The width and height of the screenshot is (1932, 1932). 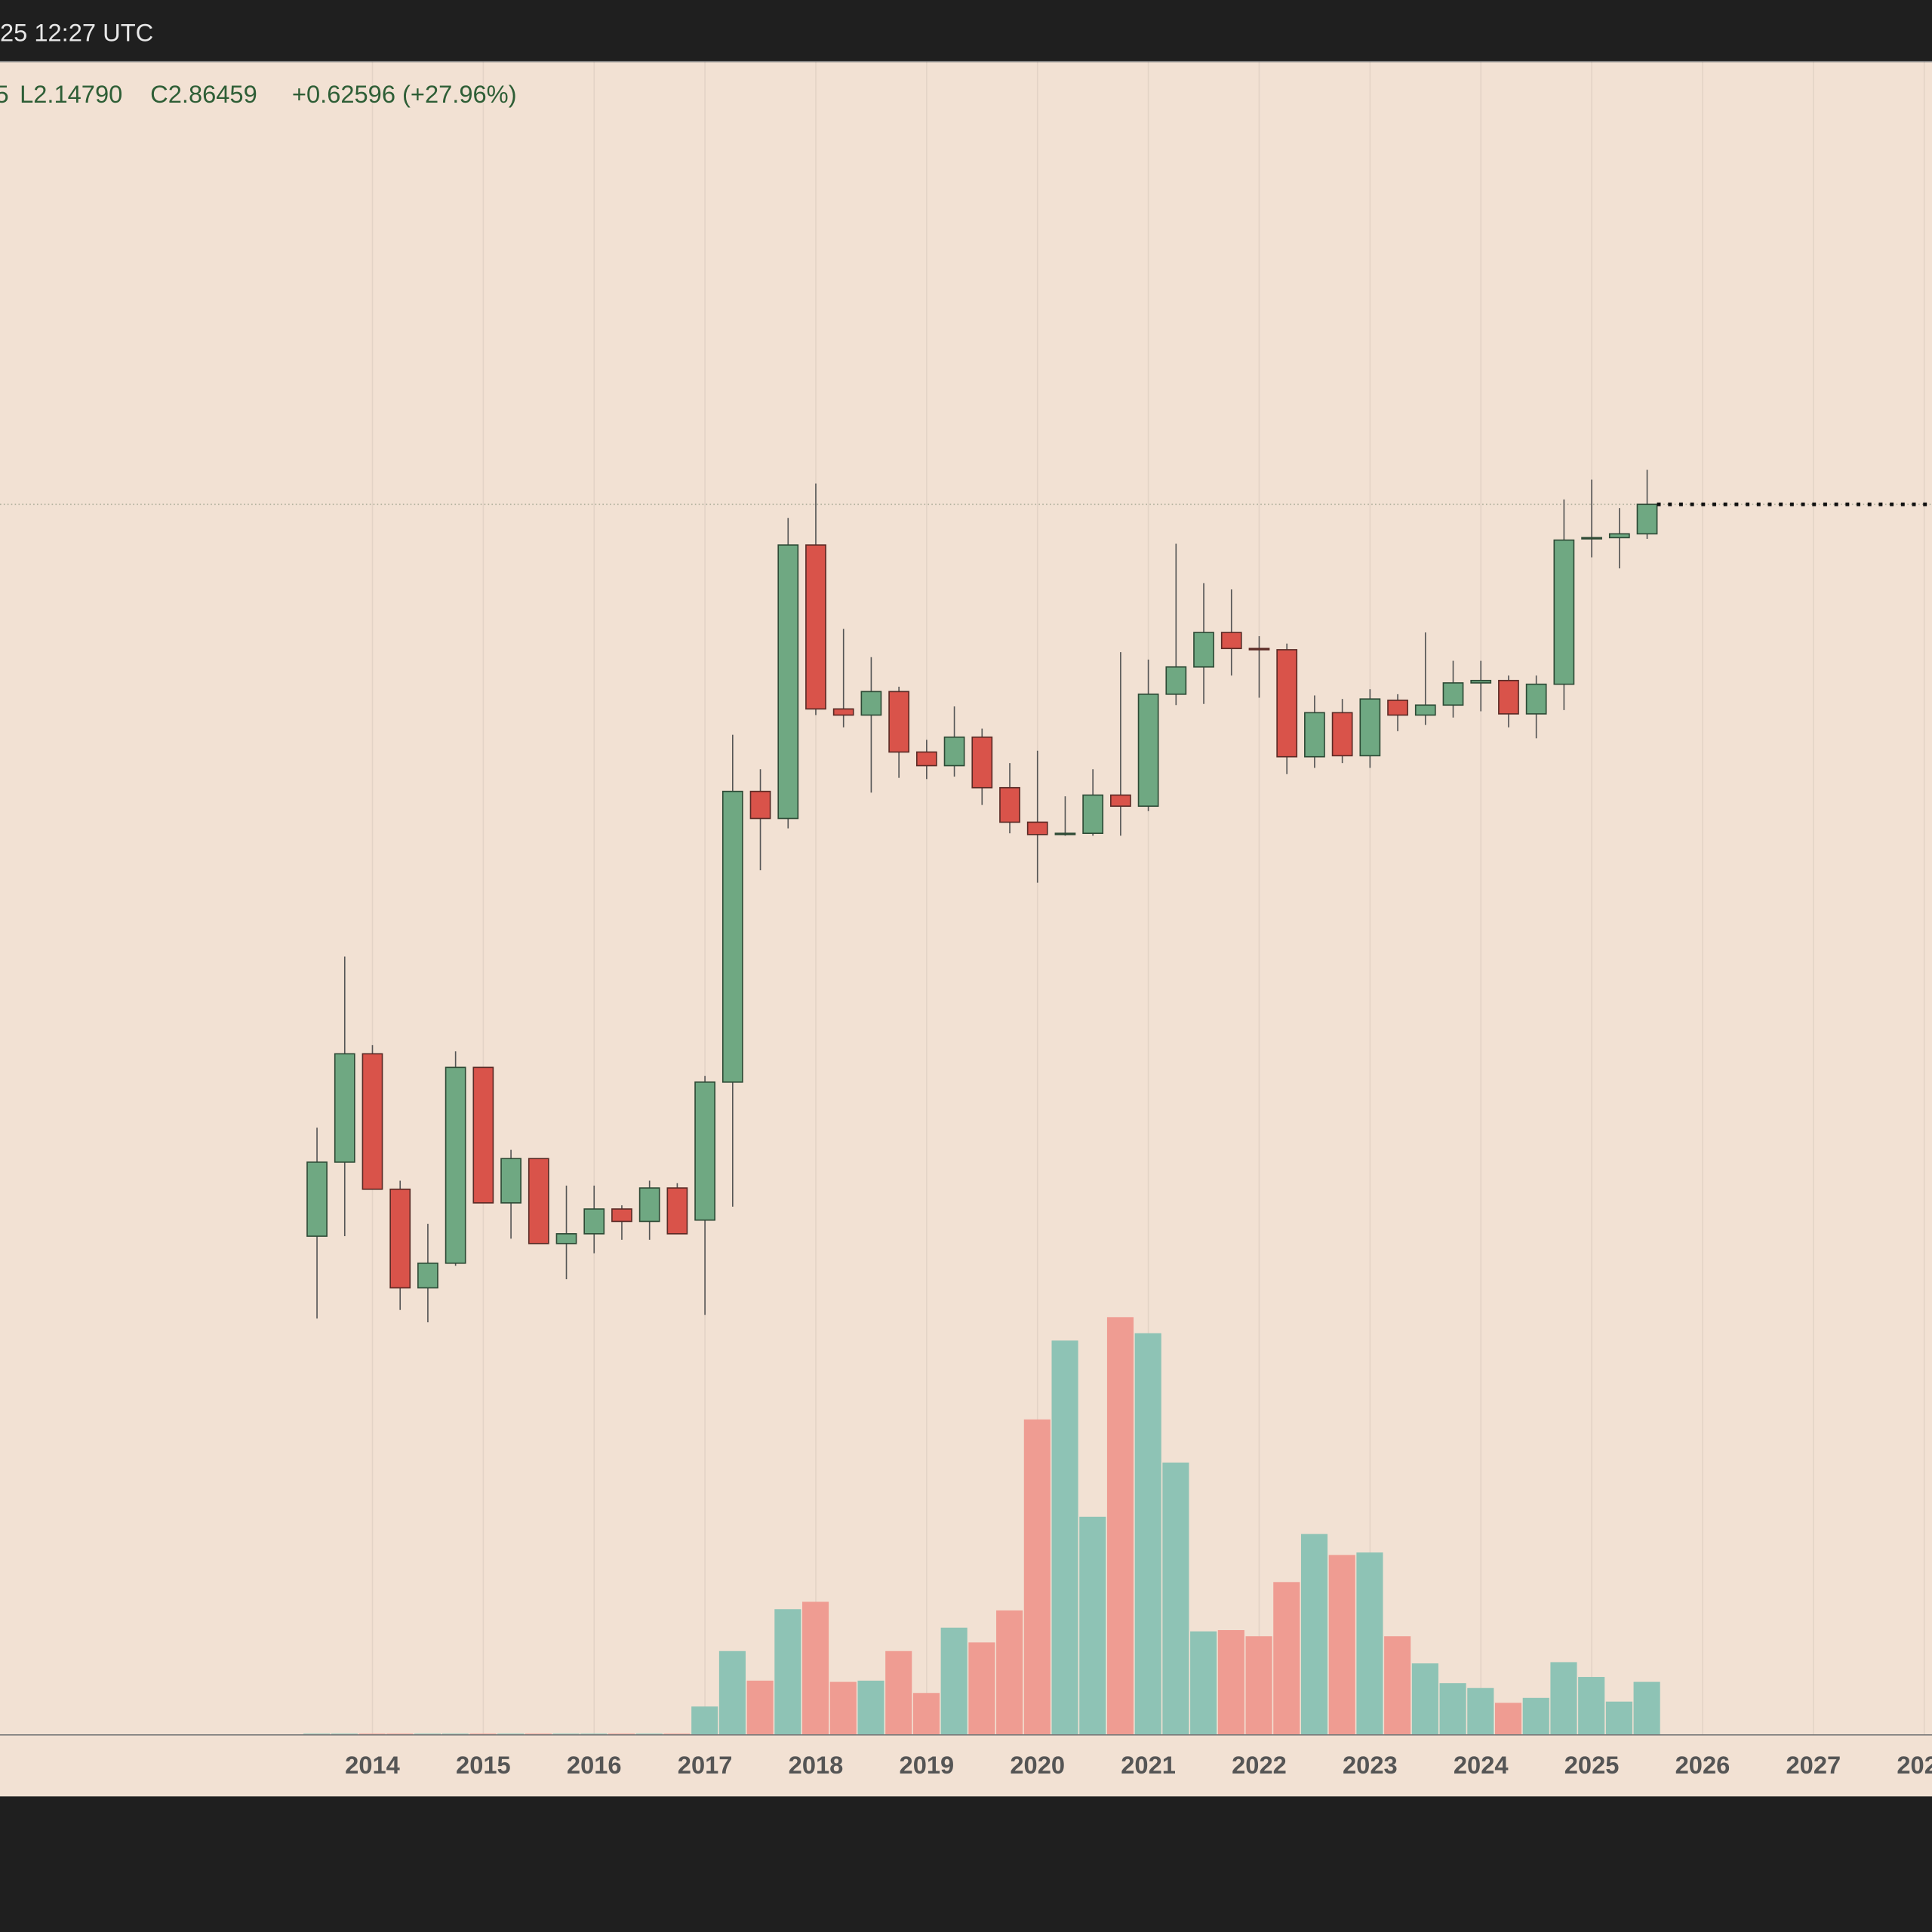 What do you see at coordinates (1148, 1765) in the screenshot?
I see `x-tick-label: 2021` at bounding box center [1148, 1765].